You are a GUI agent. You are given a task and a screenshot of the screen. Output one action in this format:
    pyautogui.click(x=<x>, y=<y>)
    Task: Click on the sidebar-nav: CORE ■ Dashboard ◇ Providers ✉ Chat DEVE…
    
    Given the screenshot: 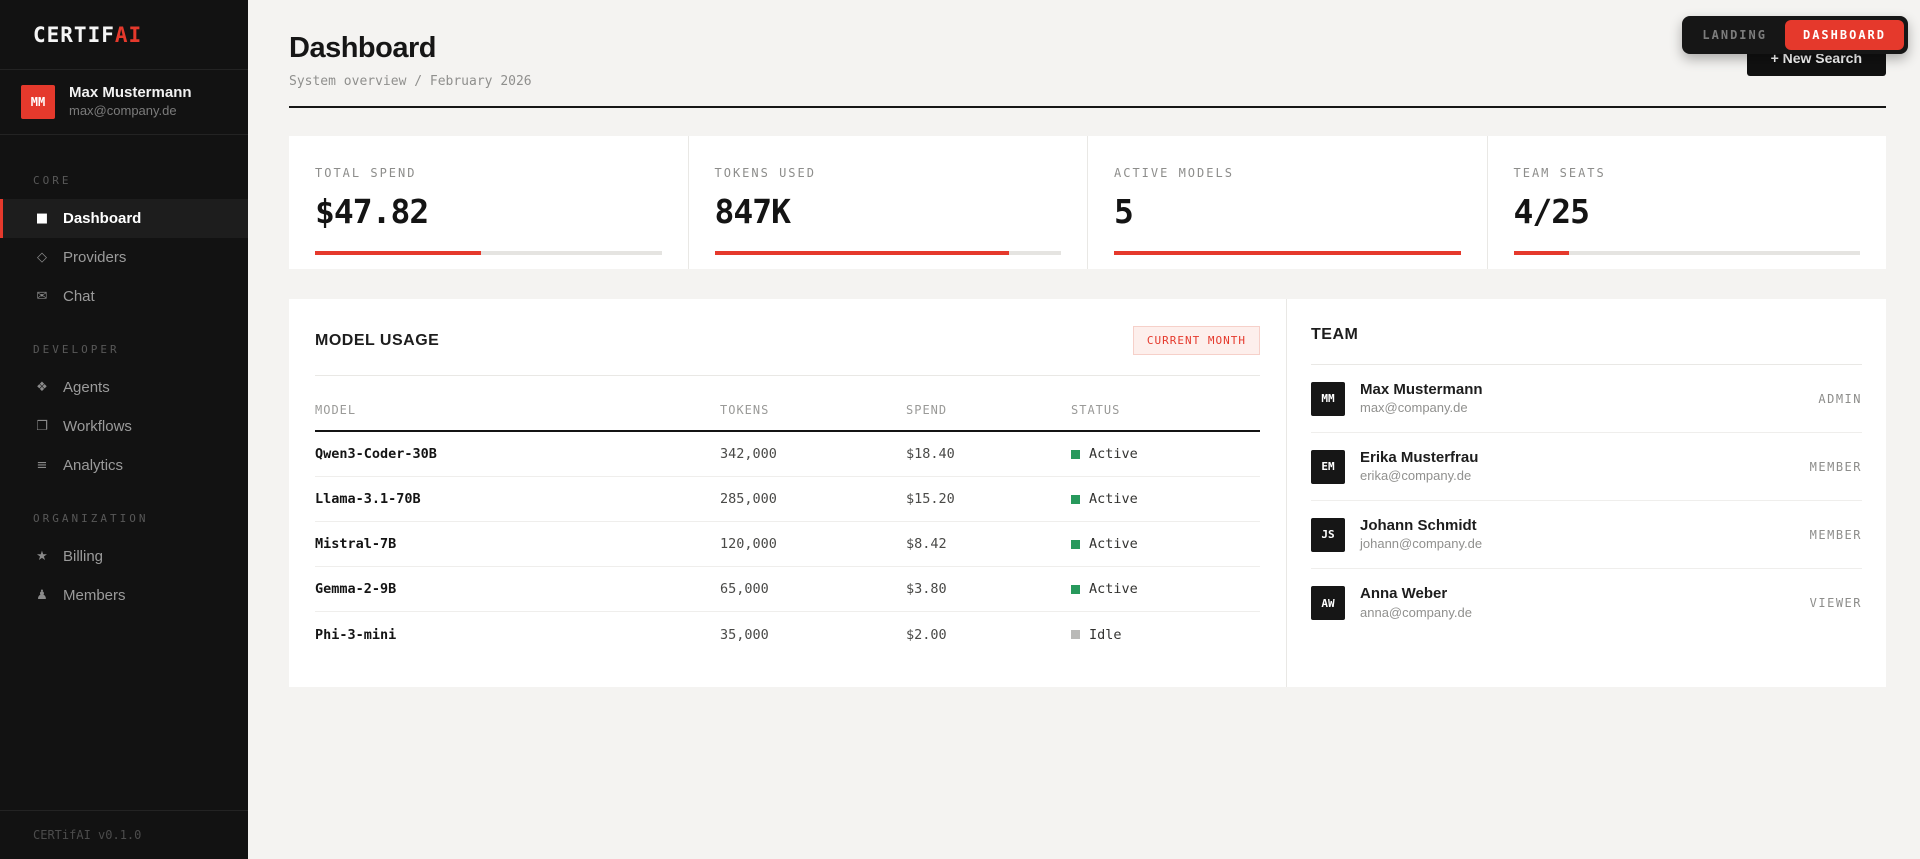 What is the action you would take?
    pyautogui.click(x=124, y=472)
    